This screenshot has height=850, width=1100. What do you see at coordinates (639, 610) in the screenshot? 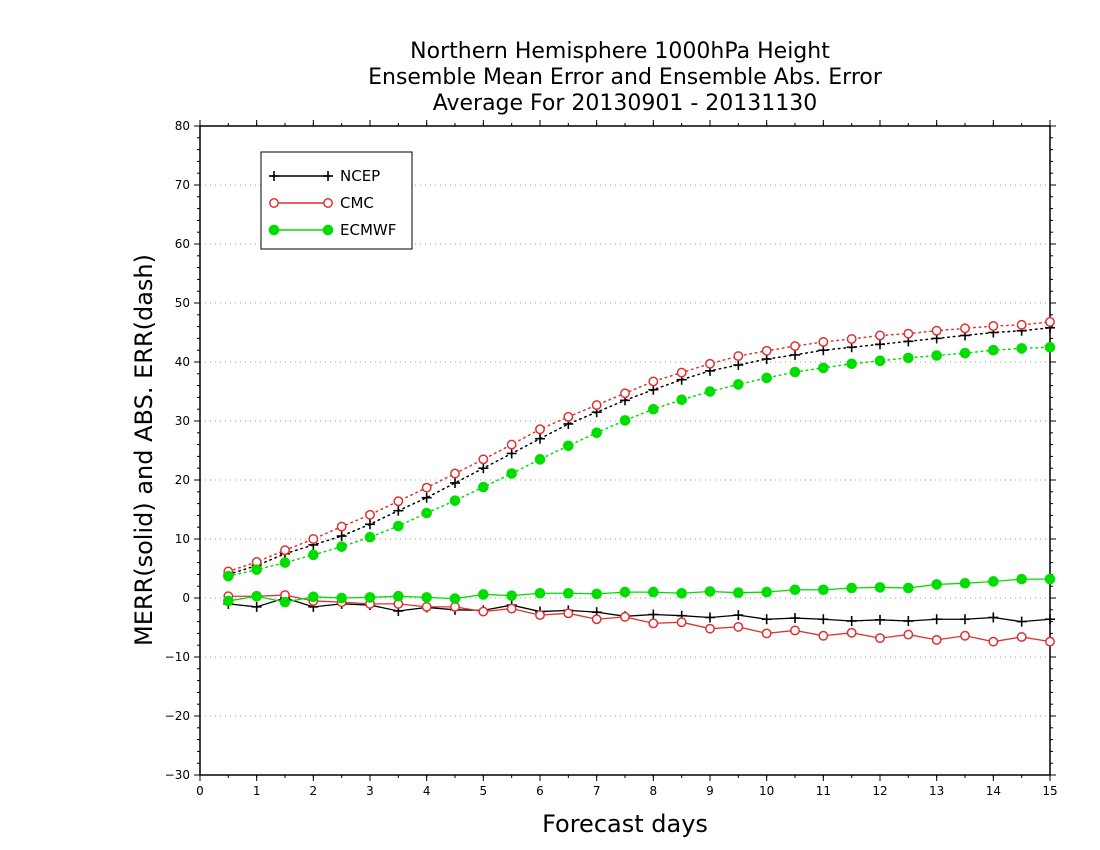
I see `series-line-ncep-merr` at bounding box center [639, 610].